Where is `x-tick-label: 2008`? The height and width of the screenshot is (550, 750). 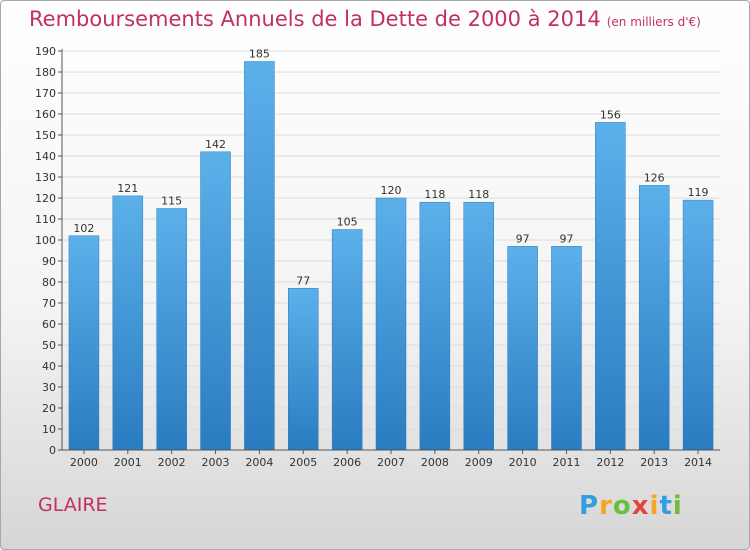
x-tick-label: 2008 is located at coordinates (435, 462).